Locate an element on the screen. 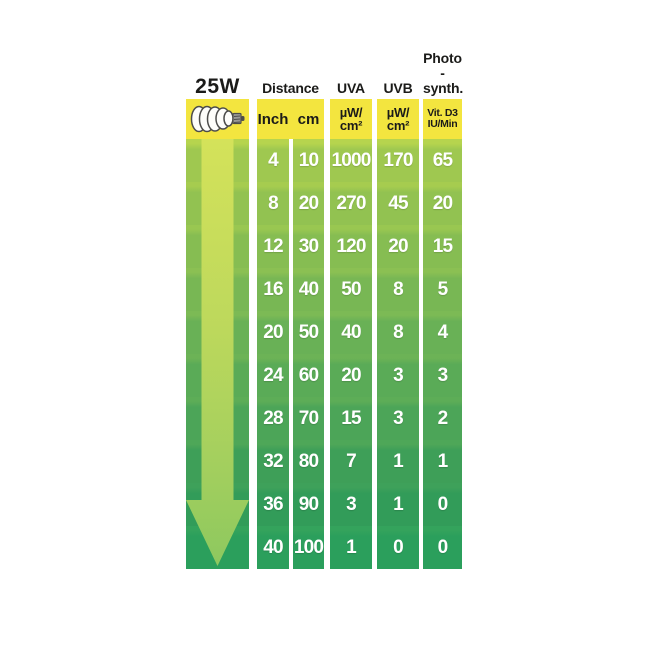 The height and width of the screenshot is (645, 645). cm-column: 10 20 30 40 50 60 70 80 90 100 is located at coordinates (308, 354).